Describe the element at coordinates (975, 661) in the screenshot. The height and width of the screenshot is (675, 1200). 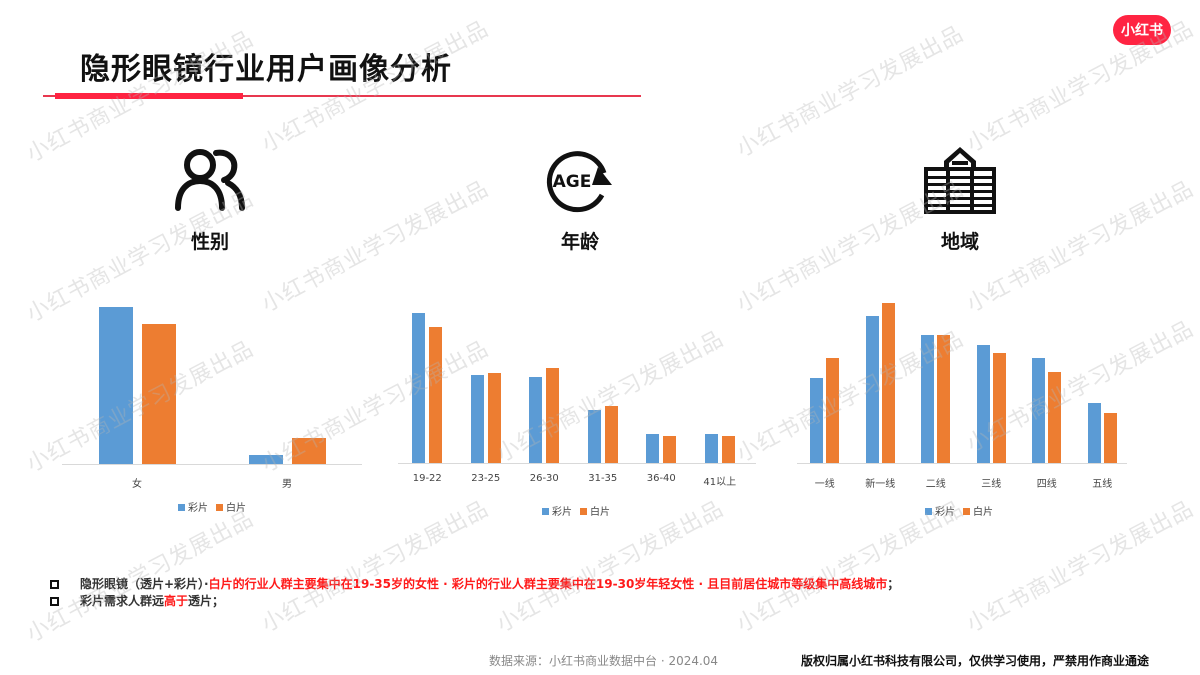
I see `copyright-notice: 版权归属小红书科技有限公司，仅供学习使用，严禁用作商业通途` at that location.